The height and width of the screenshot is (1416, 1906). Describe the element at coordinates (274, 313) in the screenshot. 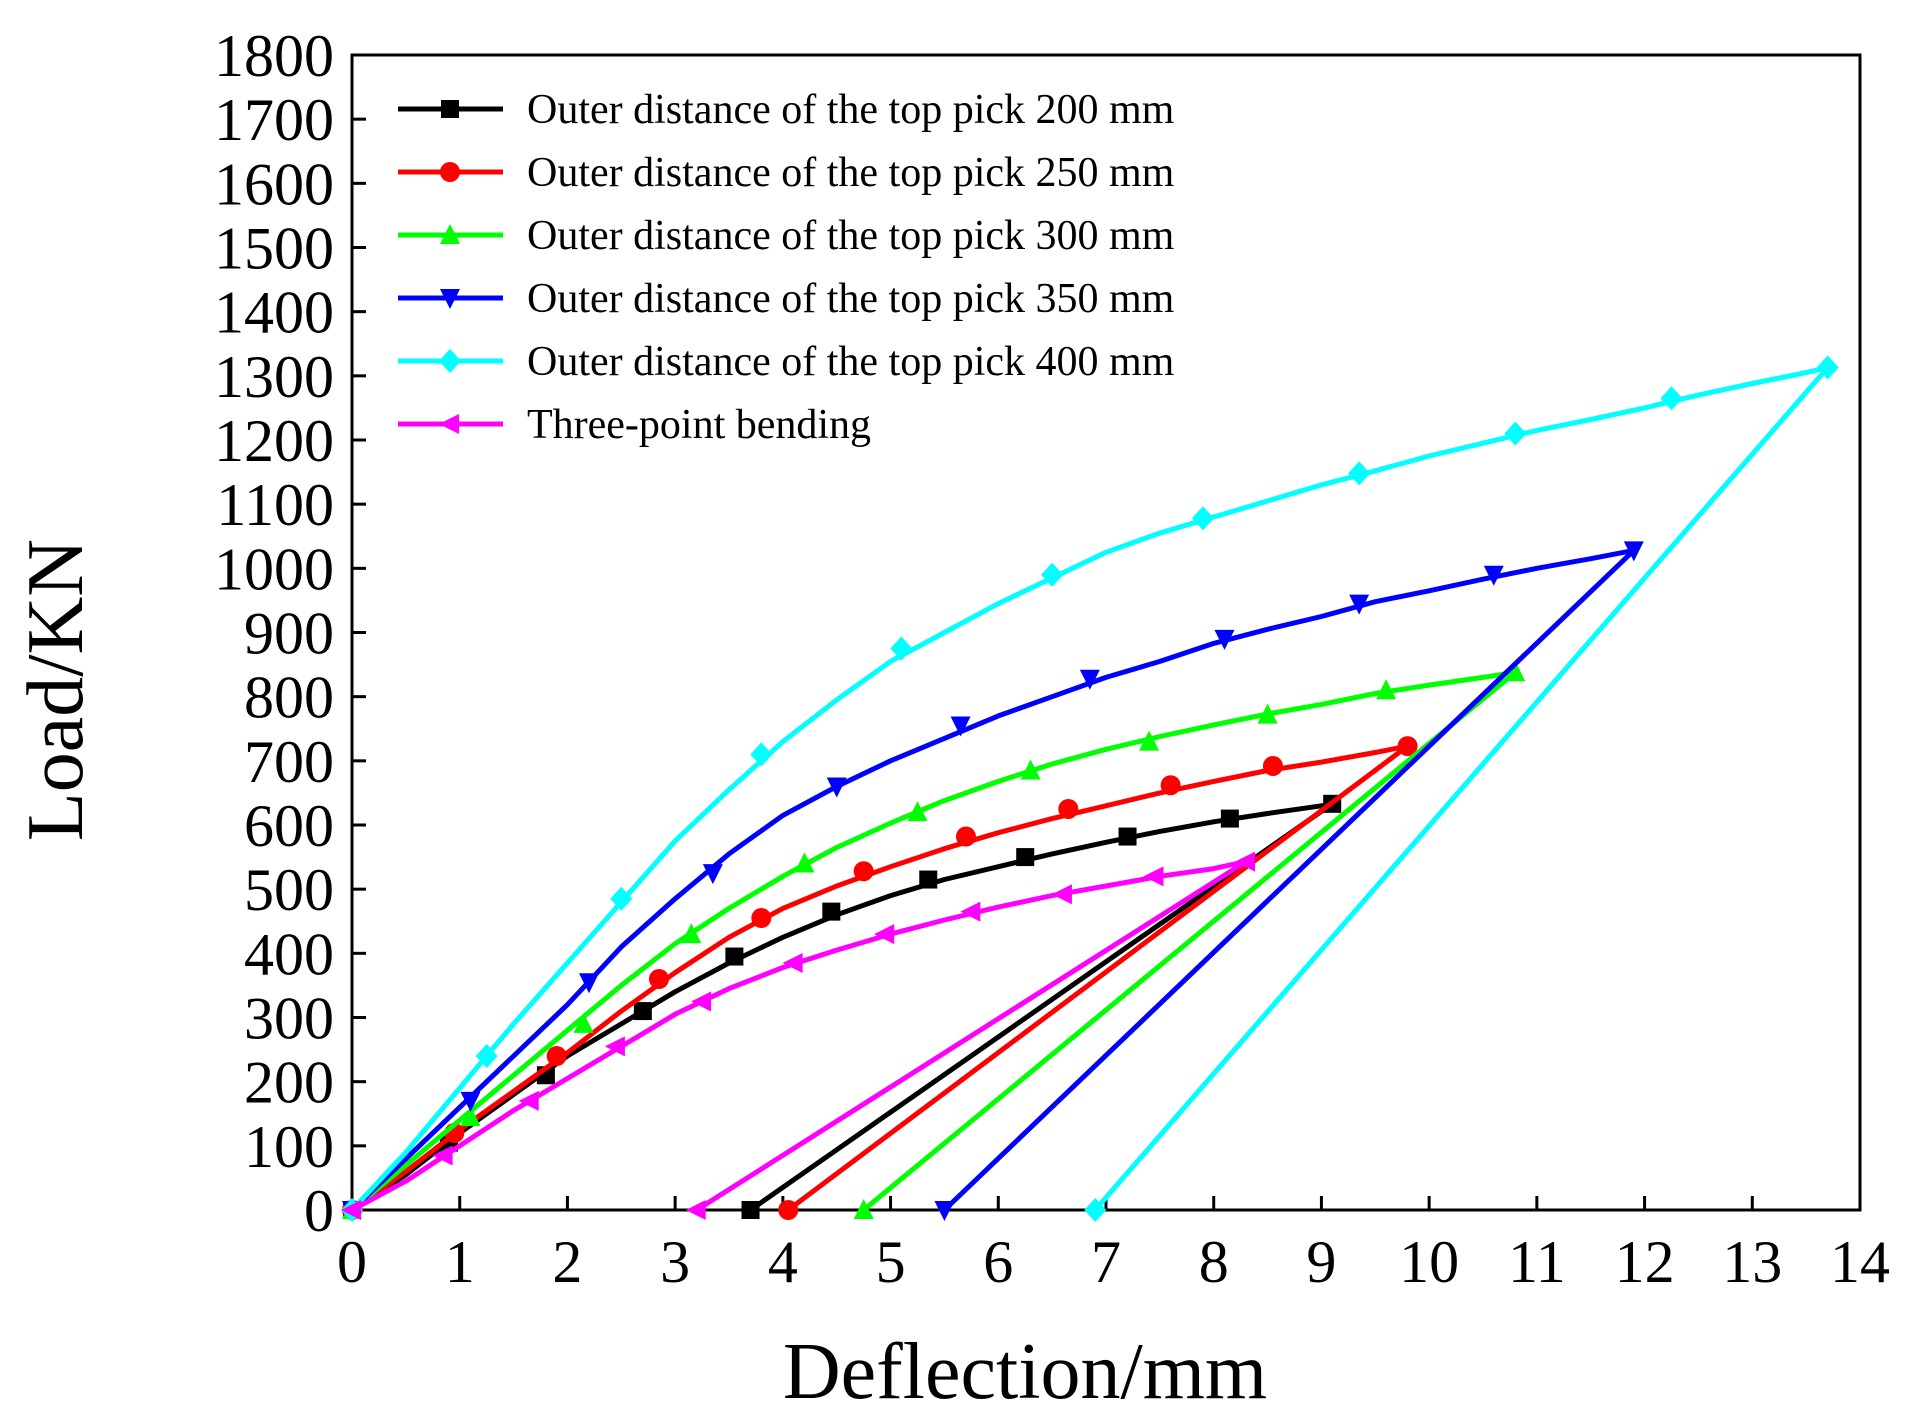

I see `y-tick-label: 1400` at that location.